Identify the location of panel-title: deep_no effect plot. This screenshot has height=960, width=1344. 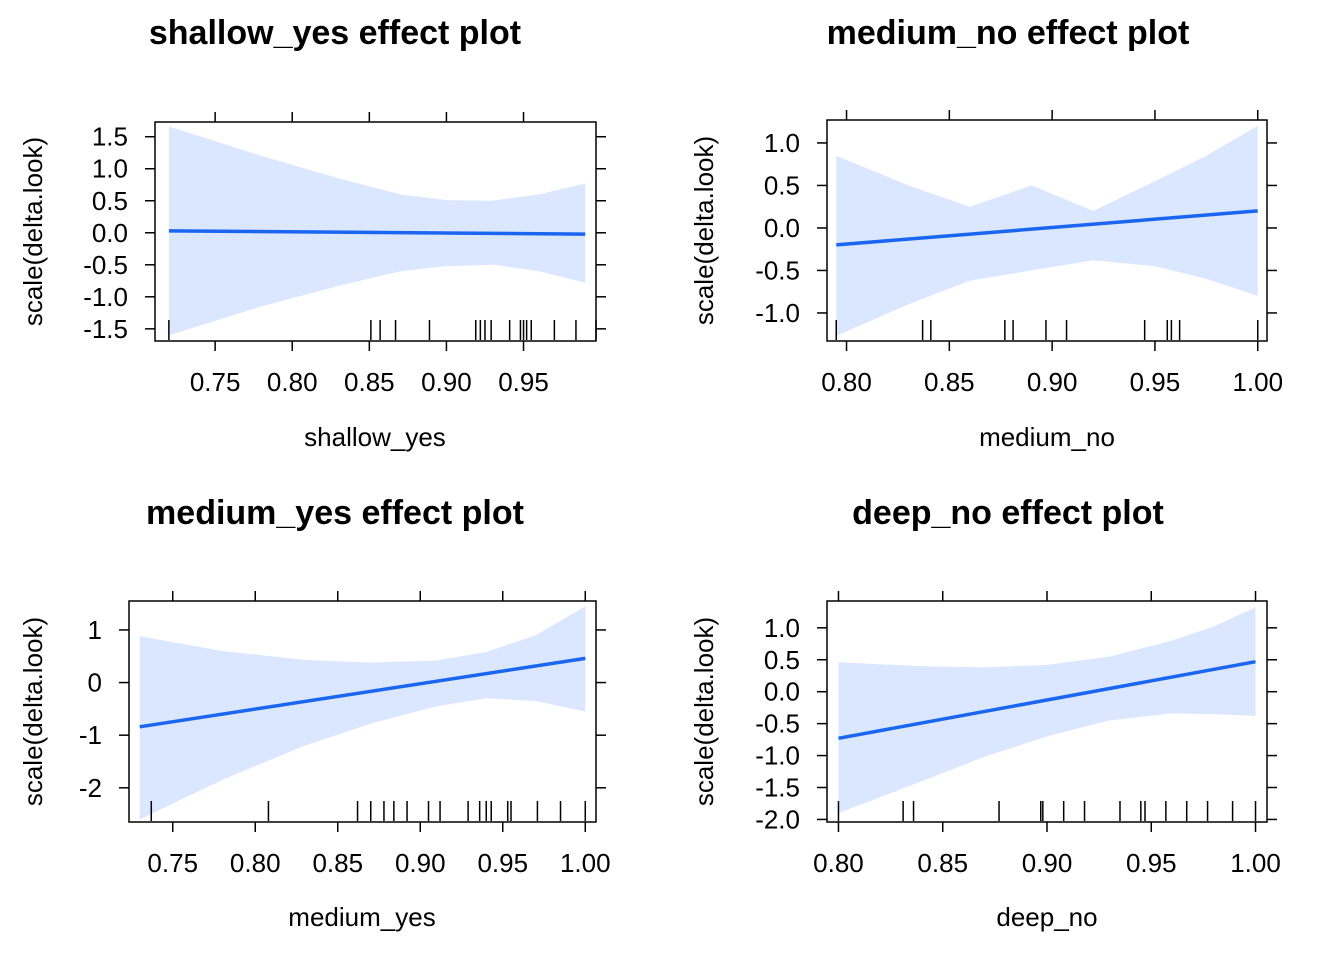
(1008, 513).